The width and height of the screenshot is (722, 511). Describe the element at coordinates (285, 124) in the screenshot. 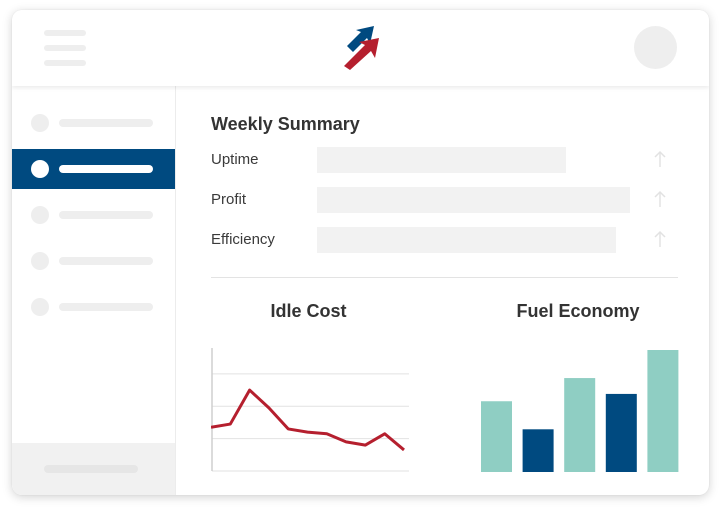

I see `weekly-summary-title: Weekly Summary` at that location.